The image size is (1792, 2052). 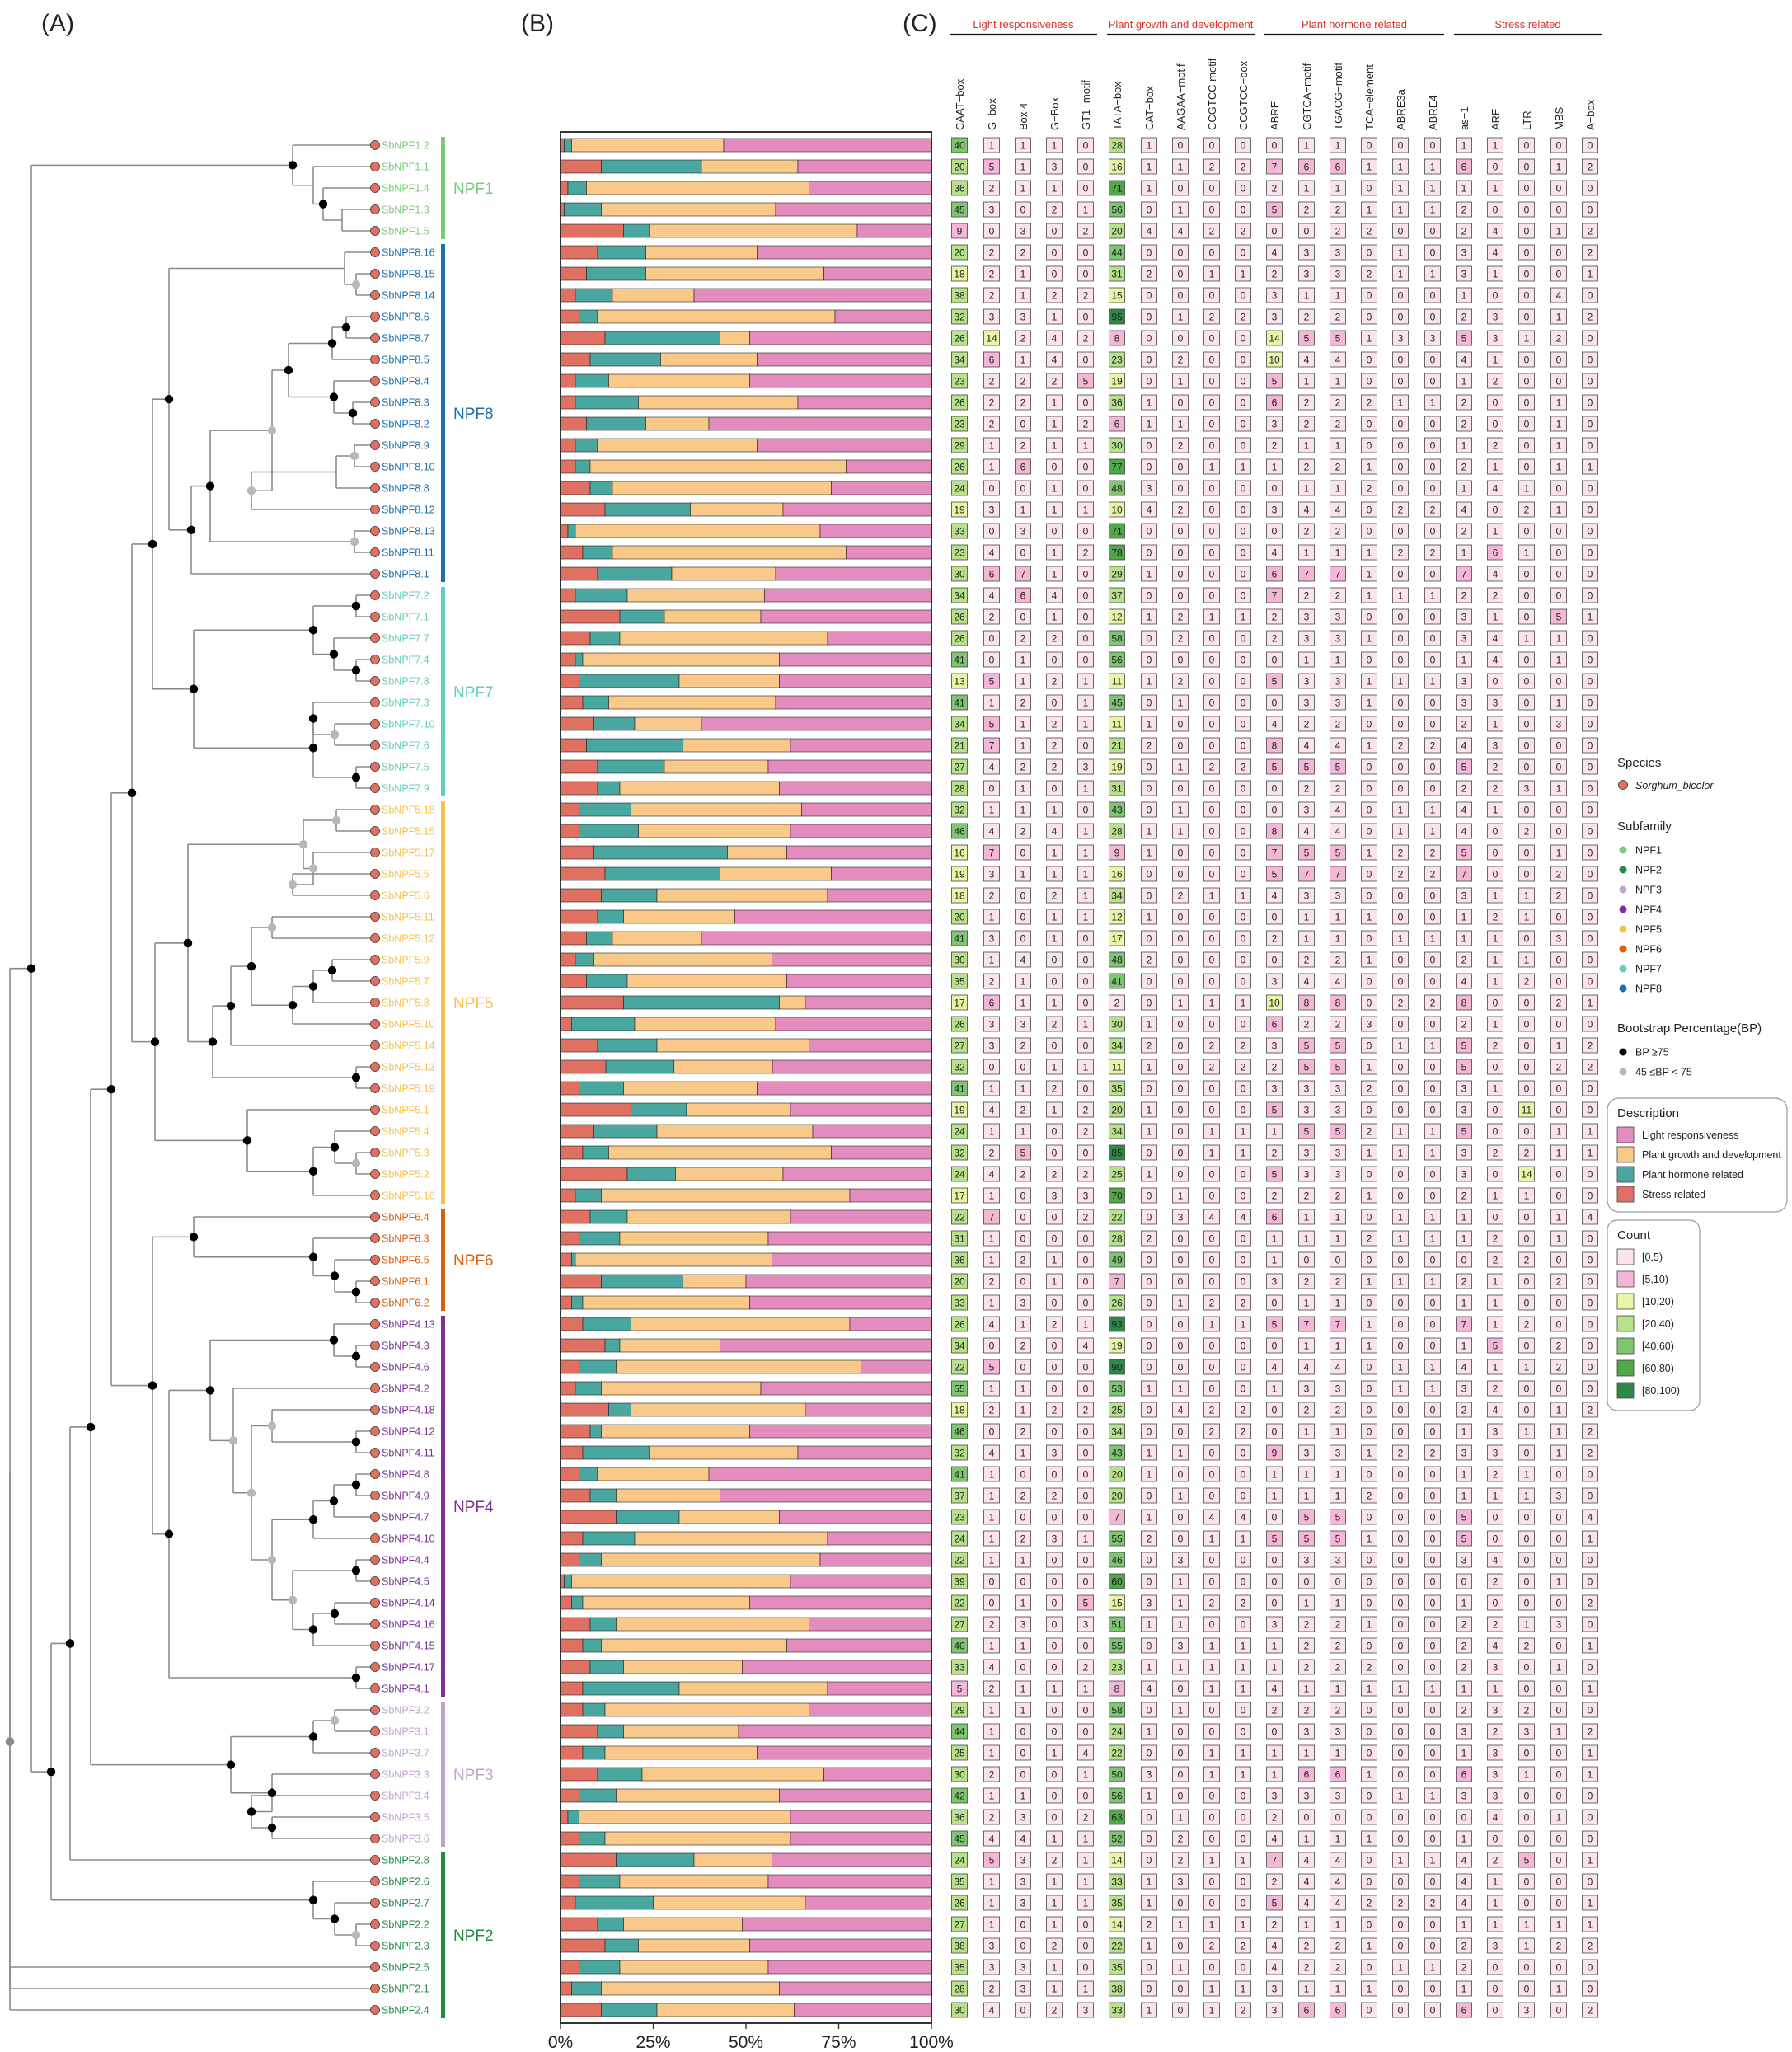 What do you see at coordinates (408, 511) in the screenshot?
I see `gene-label: SbNPF8.12` at bounding box center [408, 511].